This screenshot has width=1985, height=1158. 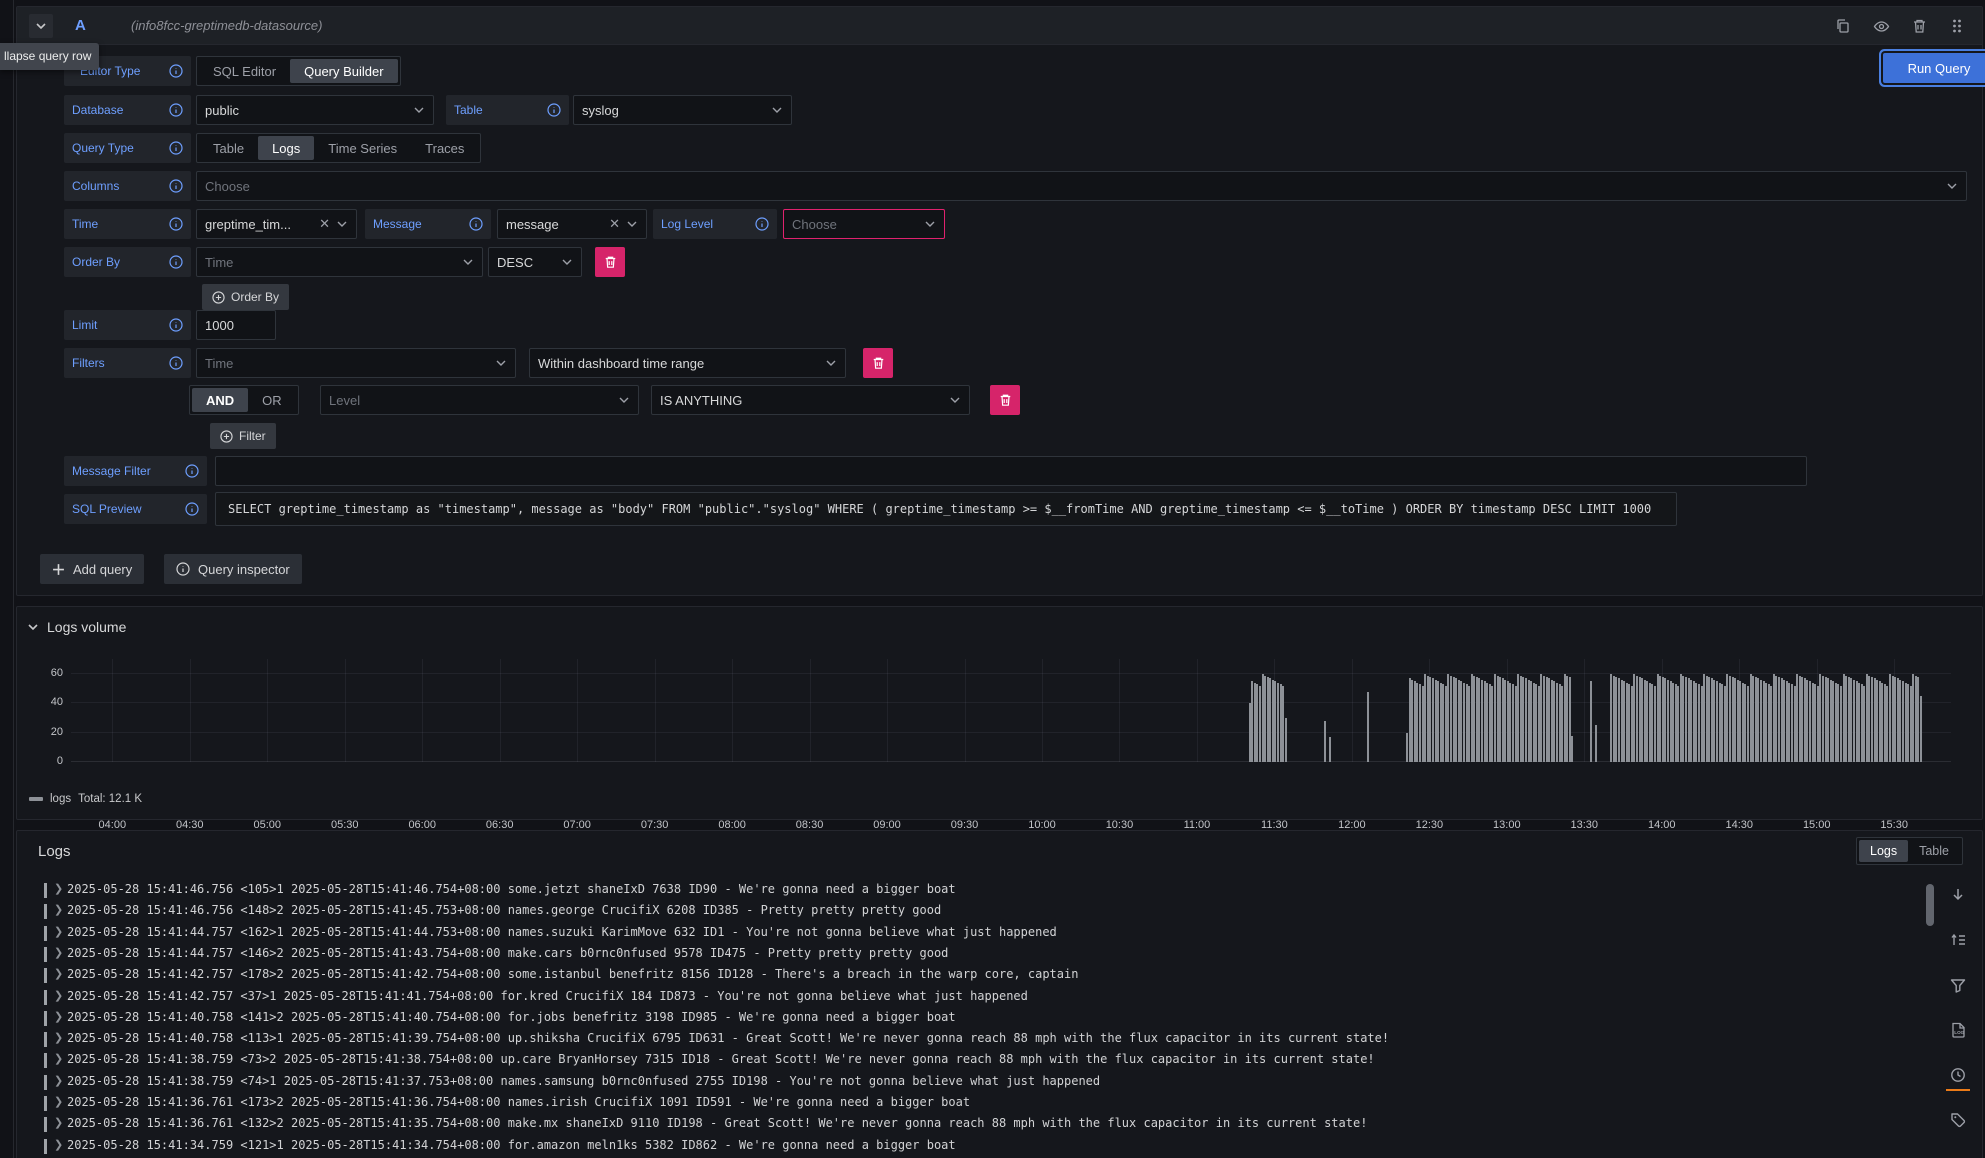 I want to click on message-column-select: message ✕, so click(x=572, y=224).